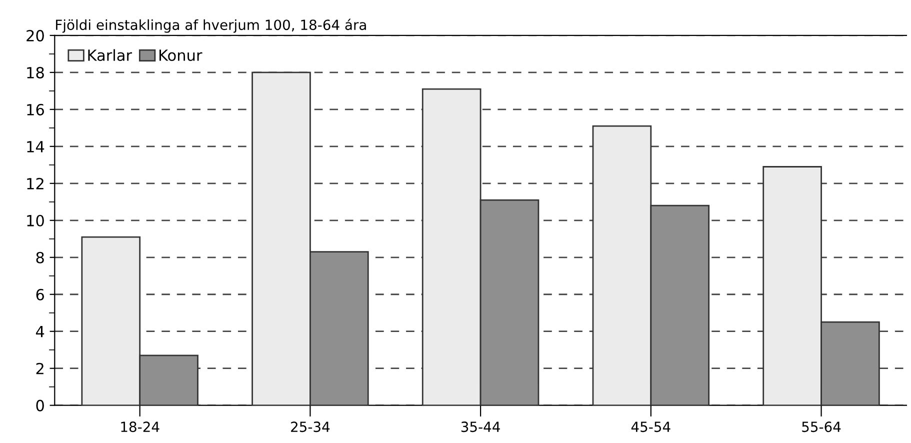 Image resolution: width=911 pixels, height=443 pixels. Describe the element at coordinates (821, 427) in the screenshot. I see `x-tick-label: 55-64` at that location.